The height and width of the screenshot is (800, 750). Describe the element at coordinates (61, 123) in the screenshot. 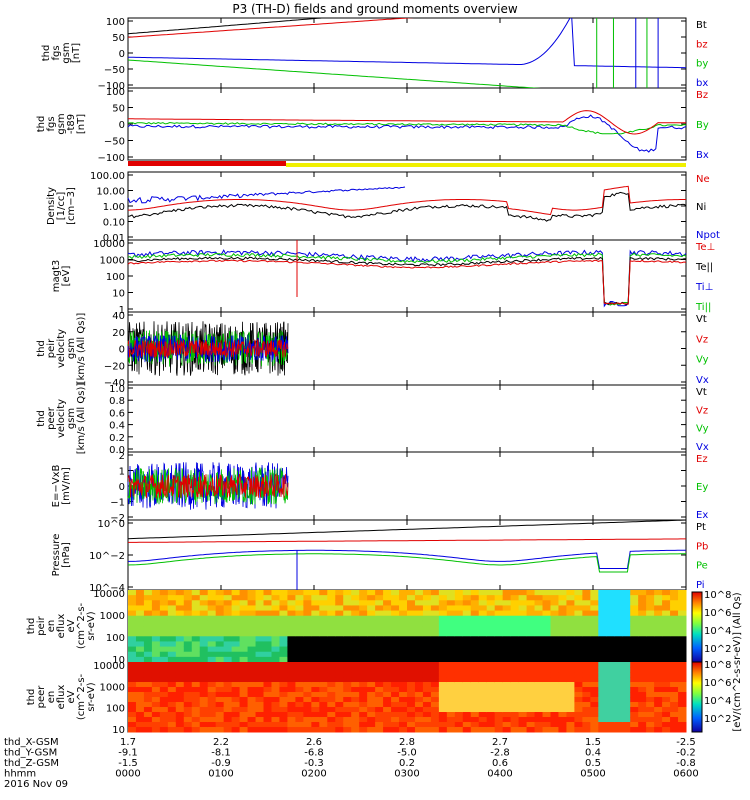

I see `y-axis-label: thd fgs gsm -t89 [nT]` at that location.